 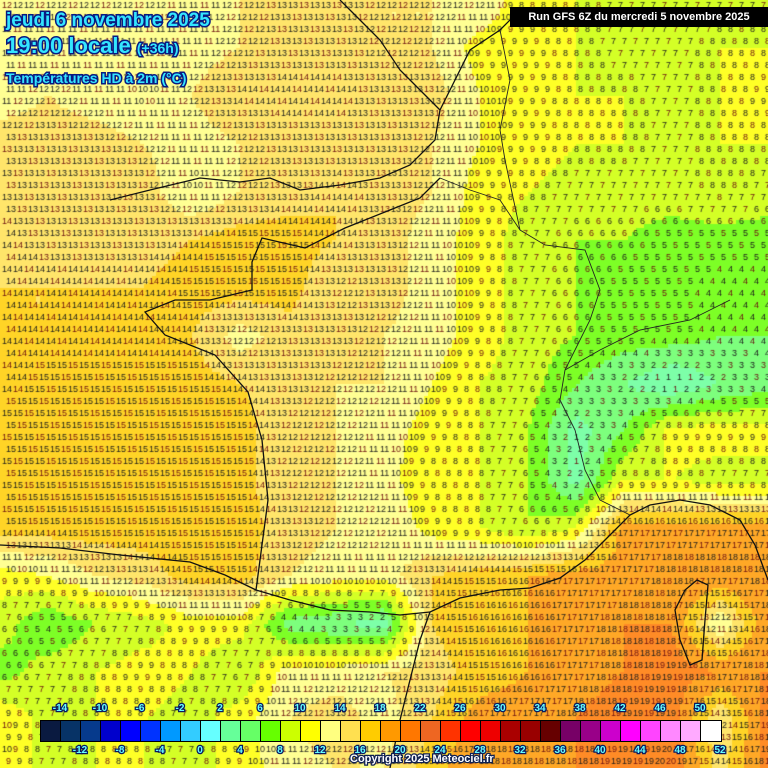 I want to click on legend-tick-label: 2, so click(x=220, y=709).